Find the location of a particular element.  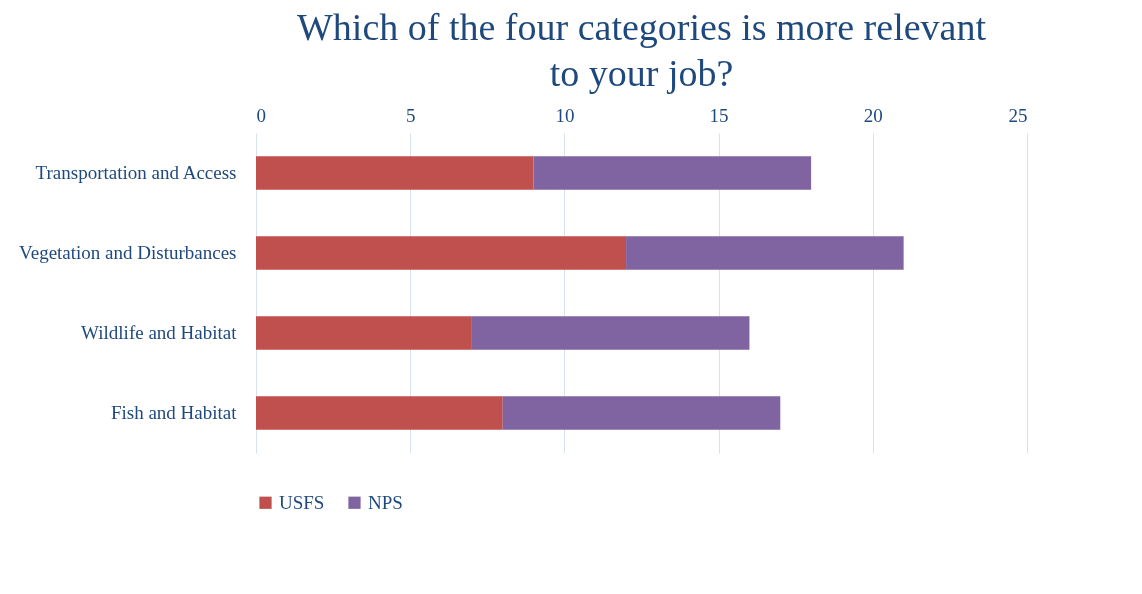

y-tick-label: Transportation and Access is located at coordinates (136, 172).